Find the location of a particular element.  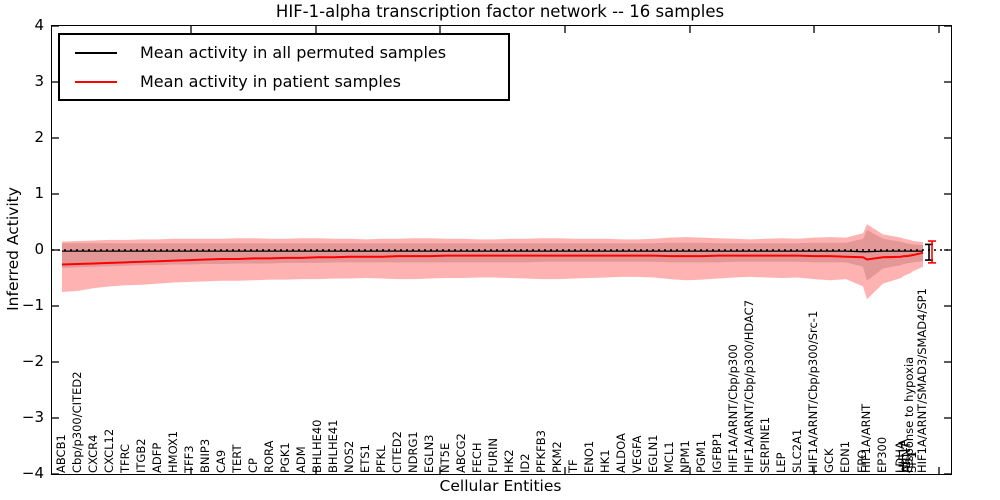

x-tick-label: NDRG1 is located at coordinates (413, 452).